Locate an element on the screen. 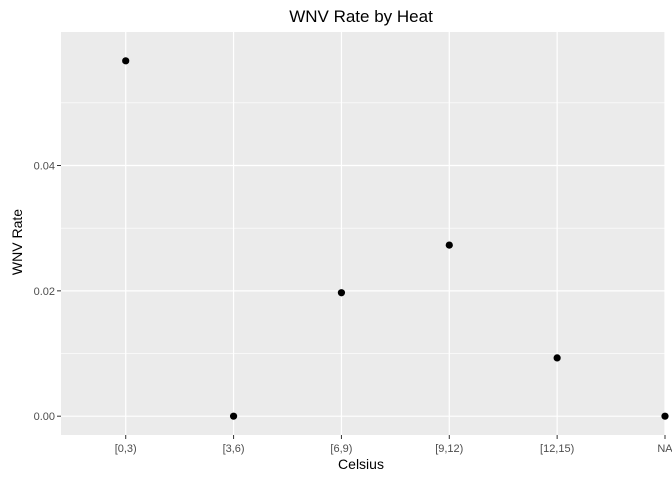 This screenshot has width=672, height=480. y-axis-title: WNV Rate is located at coordinates (17, 242).